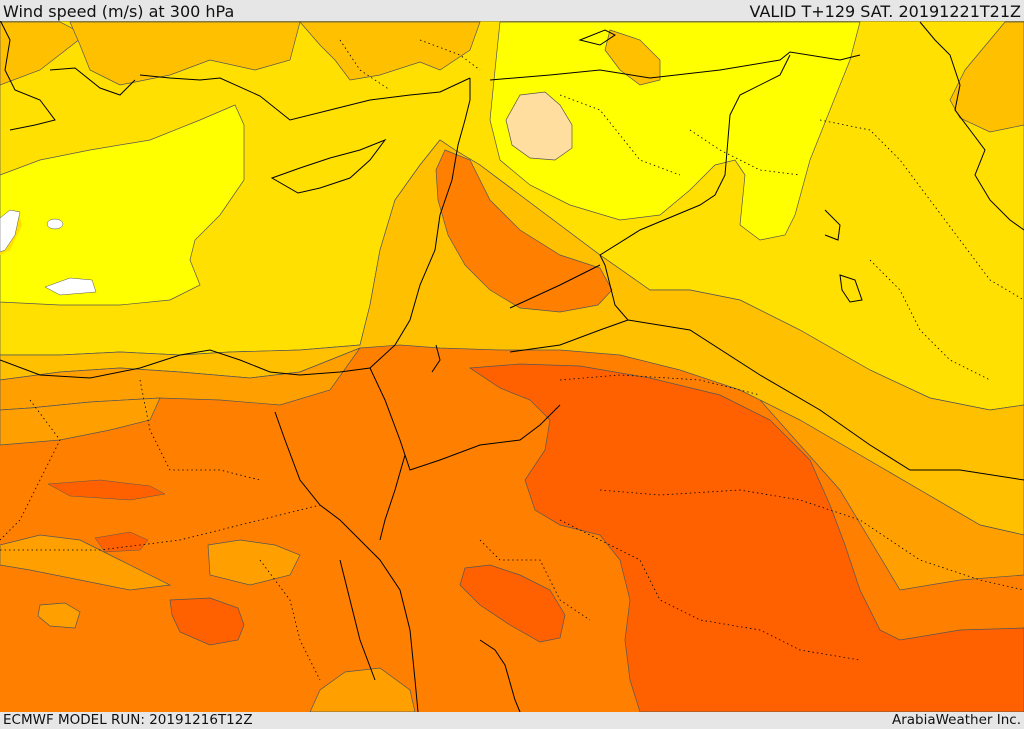  What do you see at coordinates (986, 77) in the screenshot?
I see `band-amber-northeast` at bounding box center [986, 77].